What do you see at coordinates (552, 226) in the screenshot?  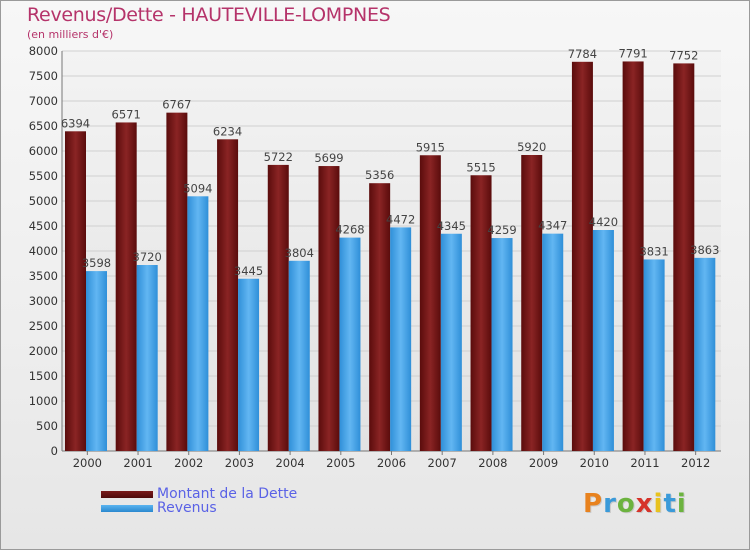 I see `data-label-revenue: 4347` at bounding box center [552, 226].